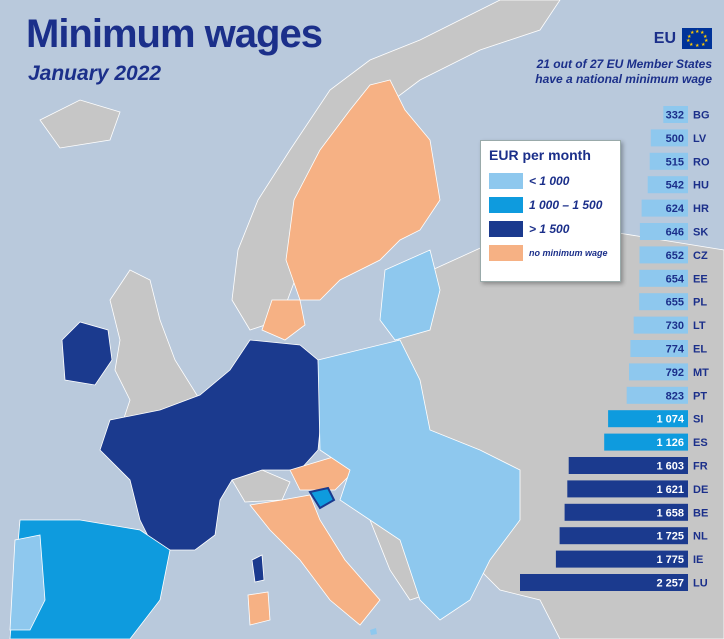 The image size is (724, 639). I want to click on slovenia, so click(322, 498).